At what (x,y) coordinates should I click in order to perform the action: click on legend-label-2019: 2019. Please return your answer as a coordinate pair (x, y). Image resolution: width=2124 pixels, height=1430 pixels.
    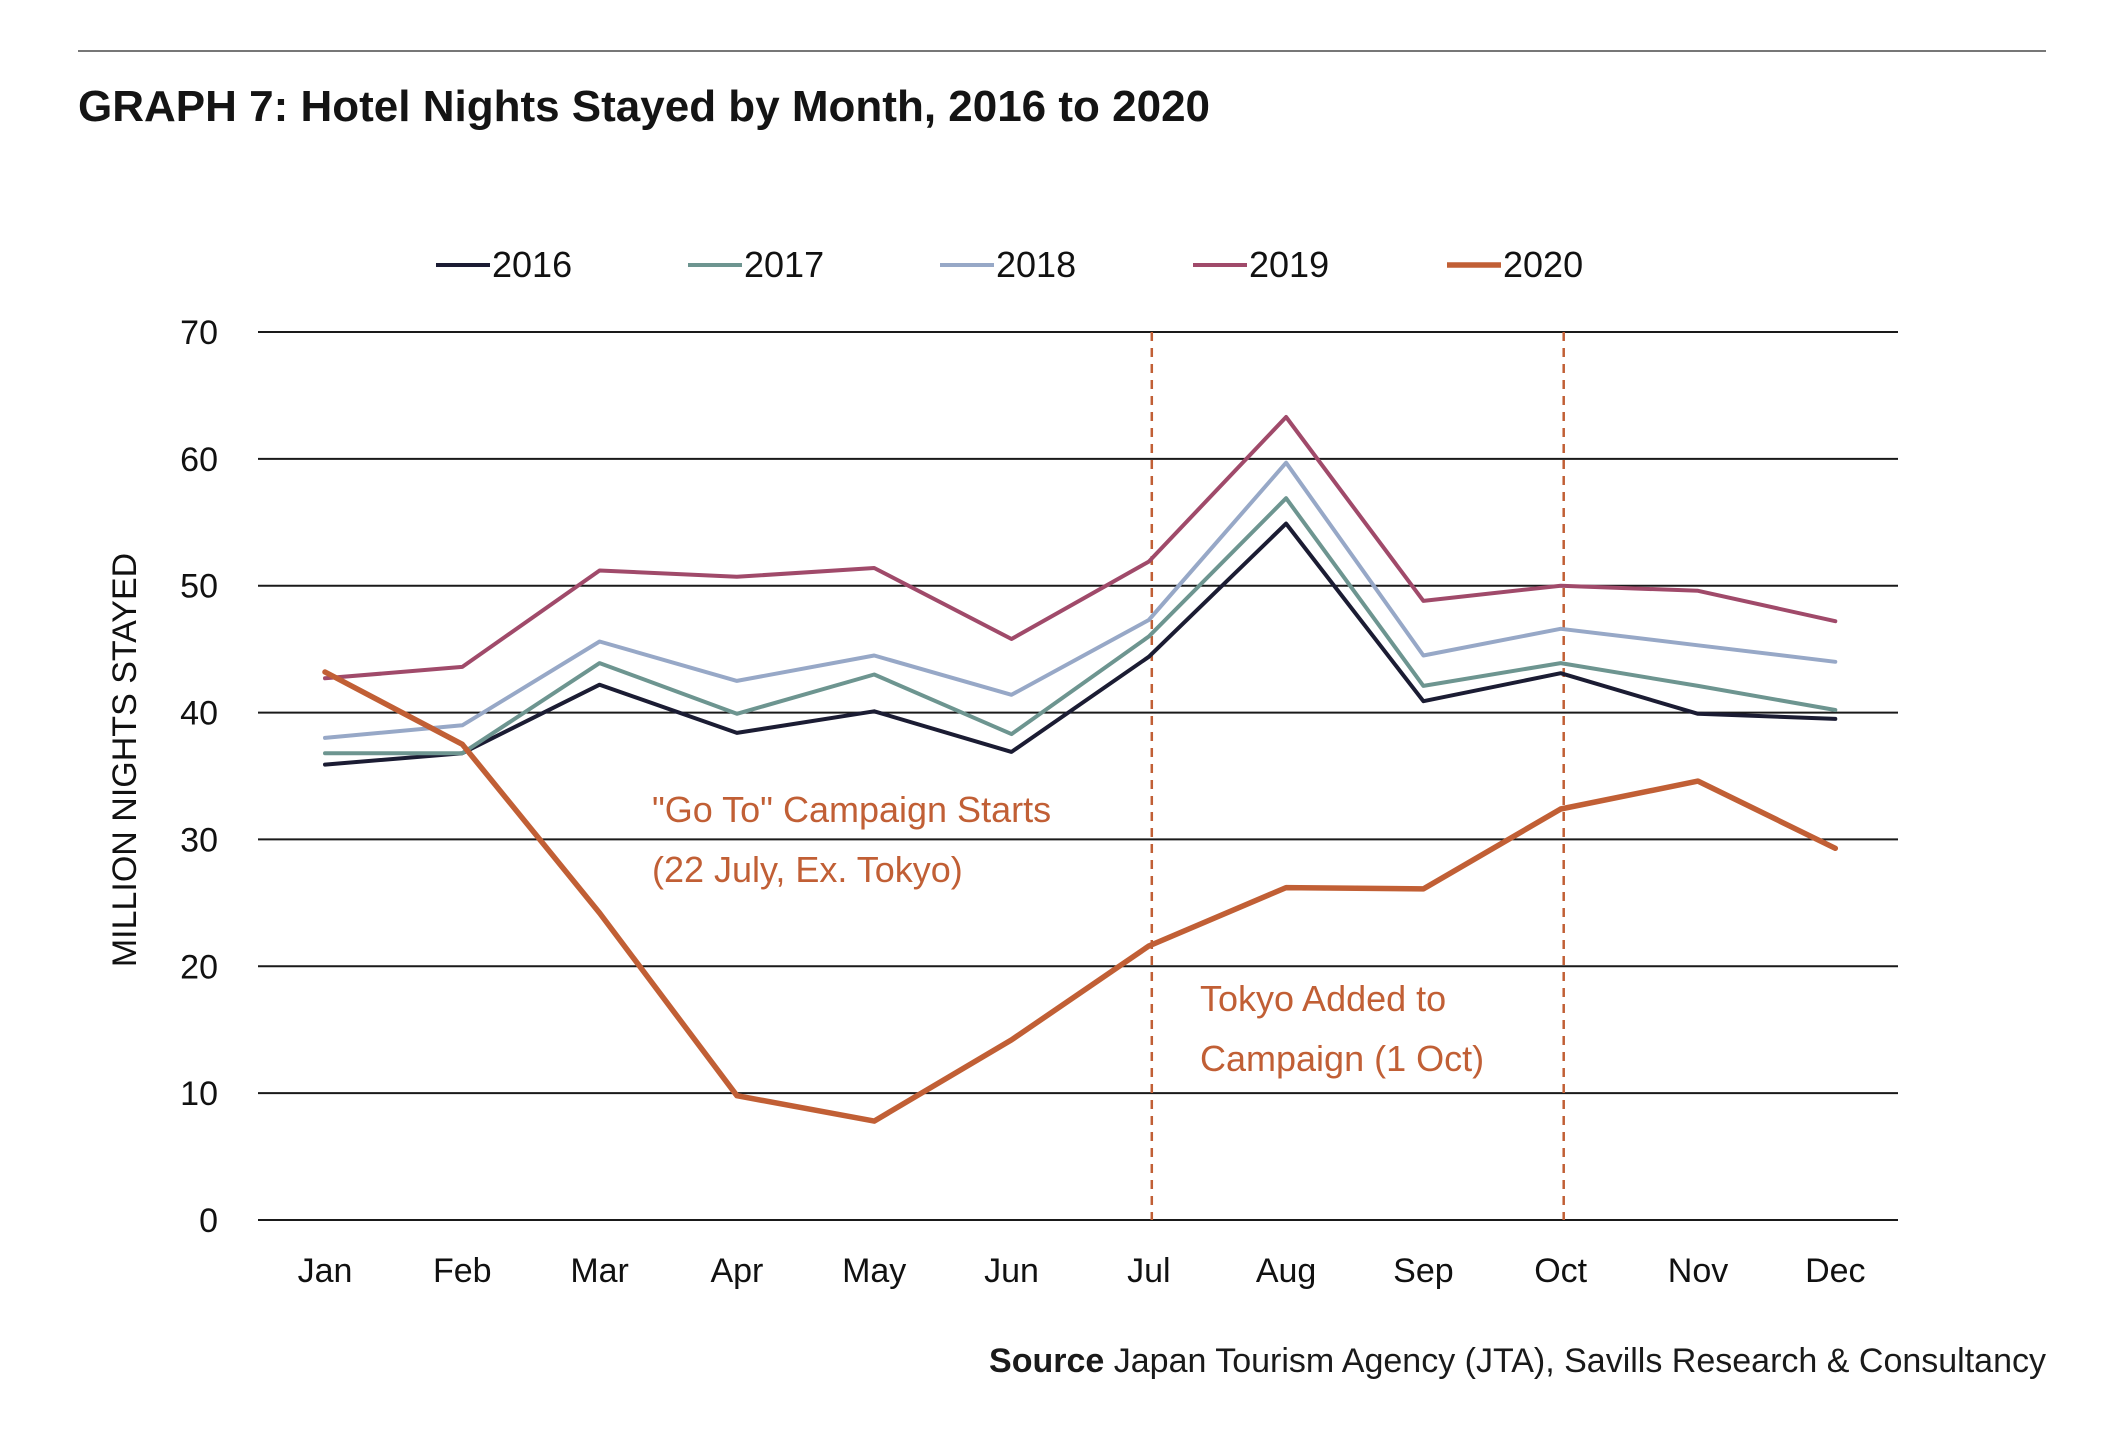
    Looking at the image, I should click on (1289, 264).